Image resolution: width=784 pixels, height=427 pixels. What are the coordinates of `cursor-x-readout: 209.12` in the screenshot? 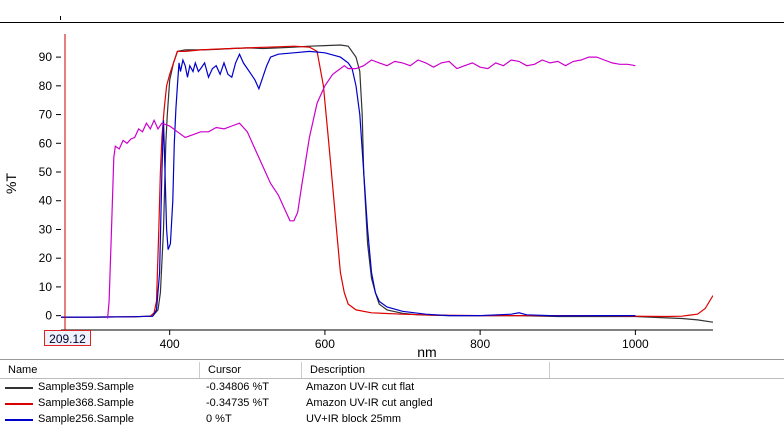 It's located at (67, 338).